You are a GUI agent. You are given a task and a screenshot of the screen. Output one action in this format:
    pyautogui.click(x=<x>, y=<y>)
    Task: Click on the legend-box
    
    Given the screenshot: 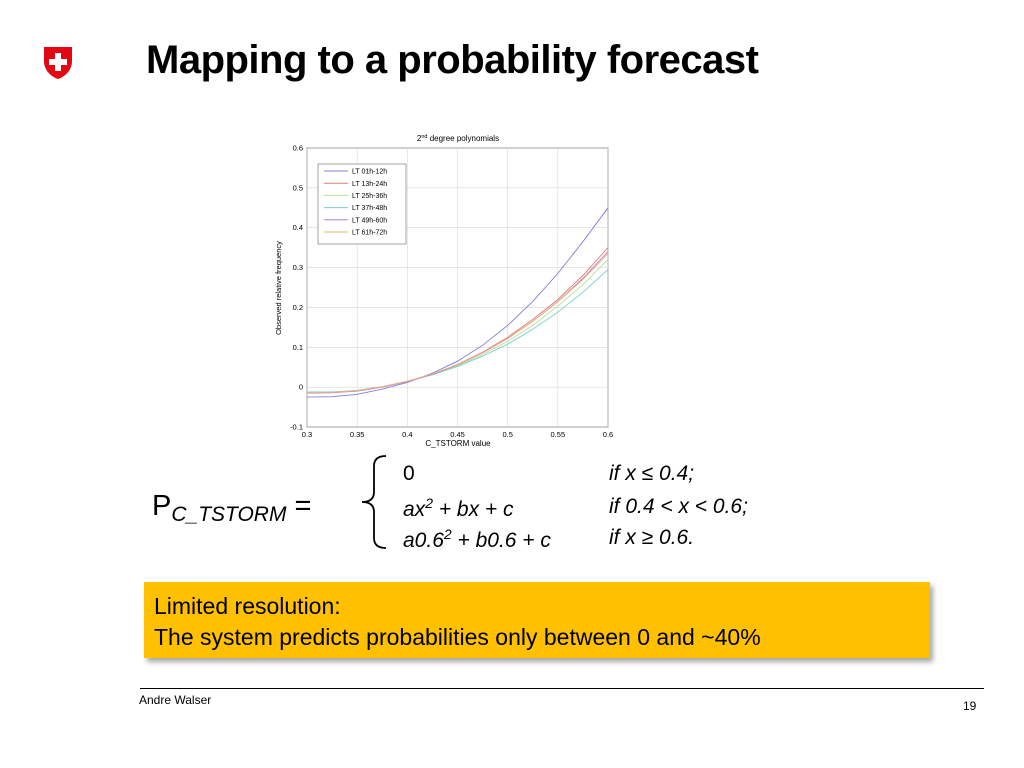 What is the action you would take?
    pyautogui.click(x=362, y=204)
    